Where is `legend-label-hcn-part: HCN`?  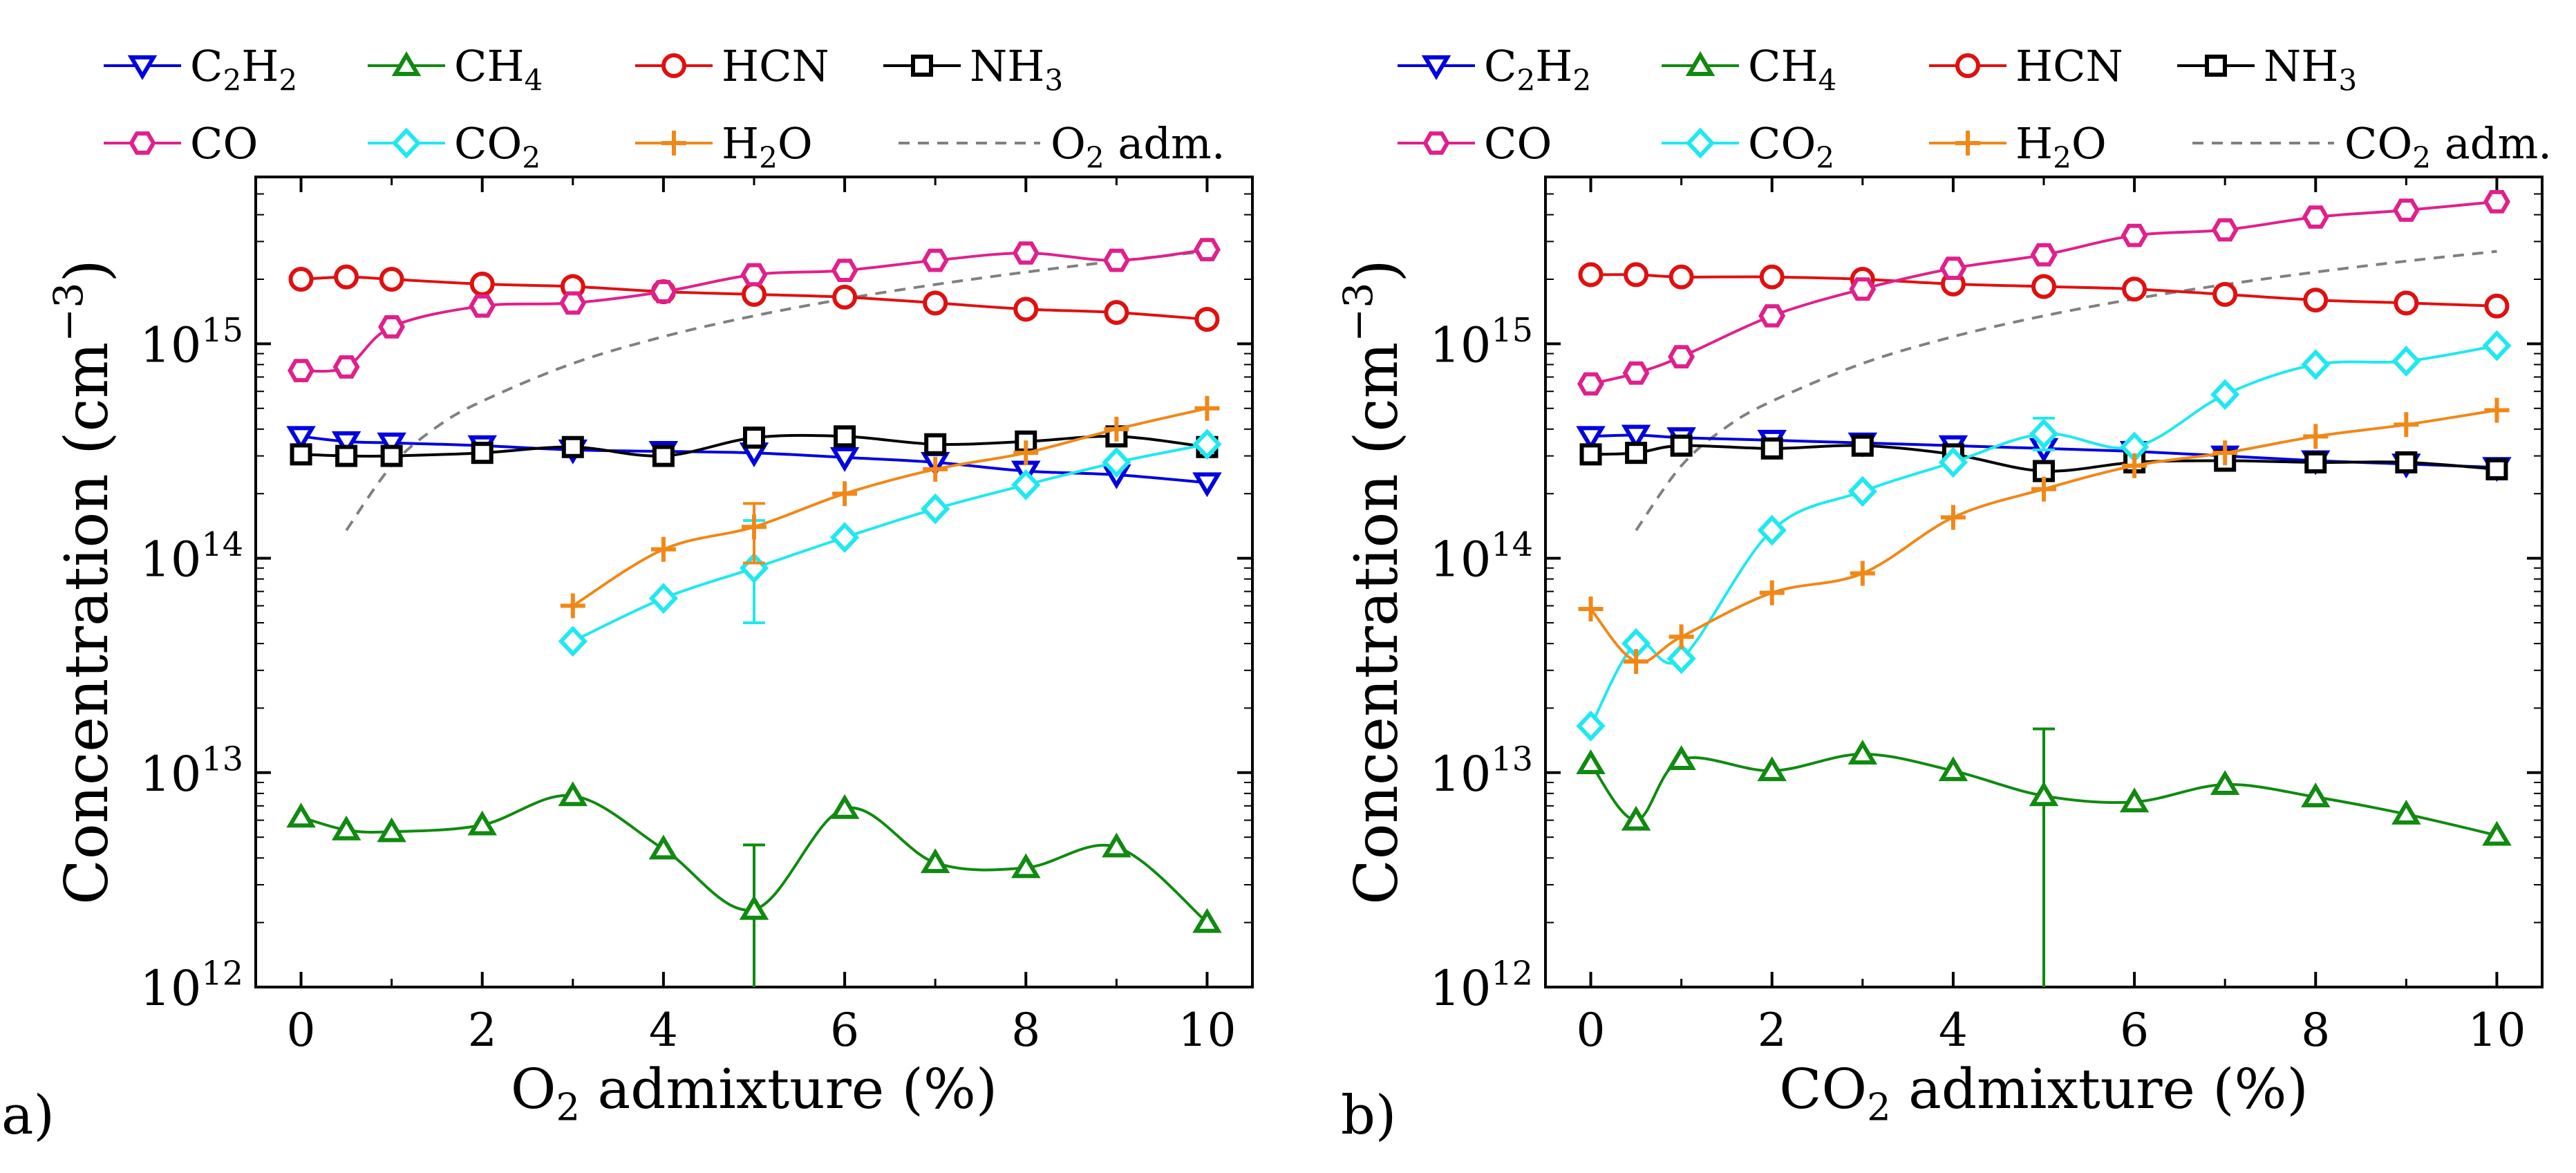 legend-label-hcn-part: HCN is located at coordinates (775, 66).